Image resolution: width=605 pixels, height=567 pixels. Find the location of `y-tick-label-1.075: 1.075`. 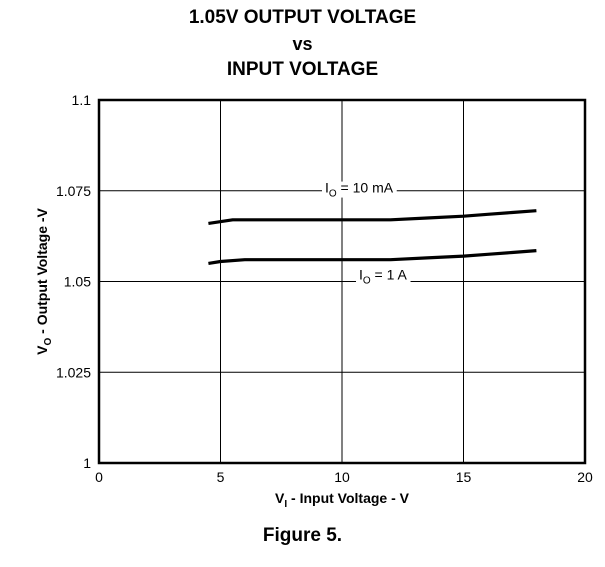

y-tick-label-1.075: 1.075 is located at coordinates (73, 191).